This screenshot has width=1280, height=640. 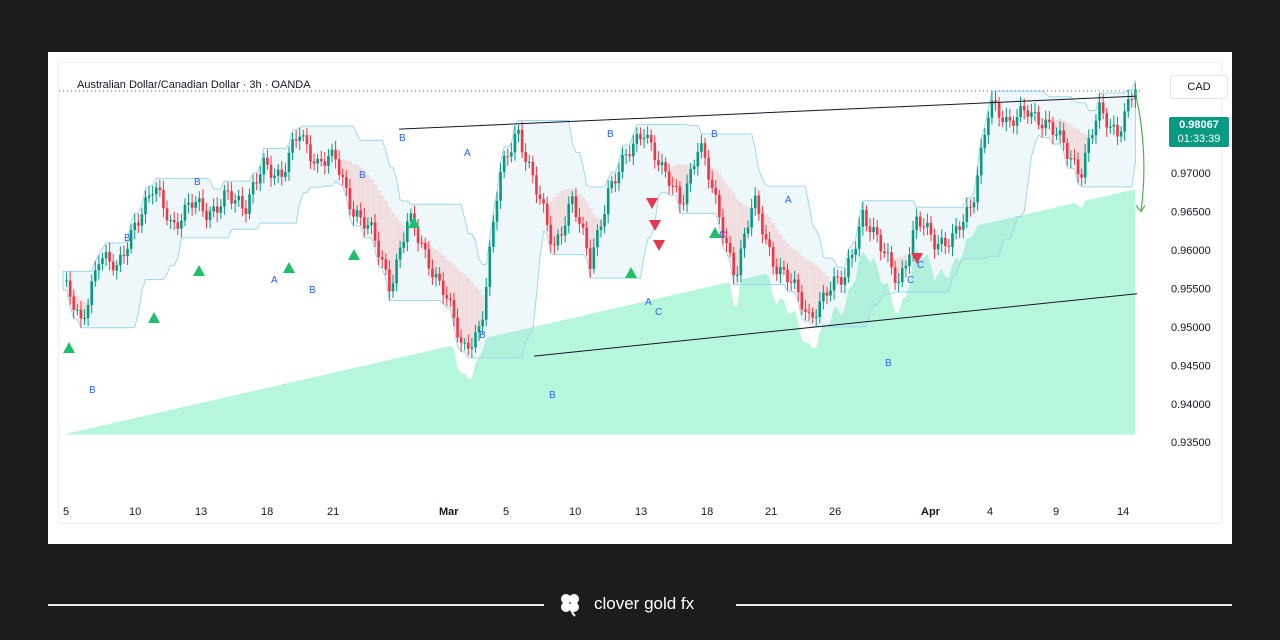 I want to click on channel-lower-line, so click(x=835, y=325).